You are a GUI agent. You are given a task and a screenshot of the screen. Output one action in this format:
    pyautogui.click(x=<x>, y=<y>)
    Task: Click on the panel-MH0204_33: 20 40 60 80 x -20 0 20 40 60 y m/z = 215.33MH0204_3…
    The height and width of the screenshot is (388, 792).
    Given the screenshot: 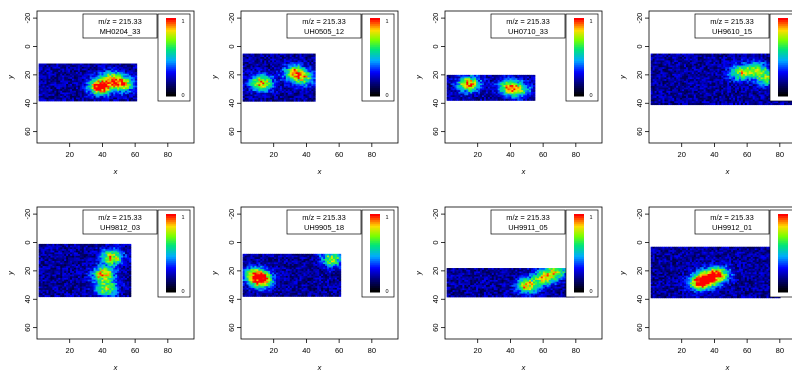 What is the action you would take?
    pyautogui.click(x=100, y=93)
    